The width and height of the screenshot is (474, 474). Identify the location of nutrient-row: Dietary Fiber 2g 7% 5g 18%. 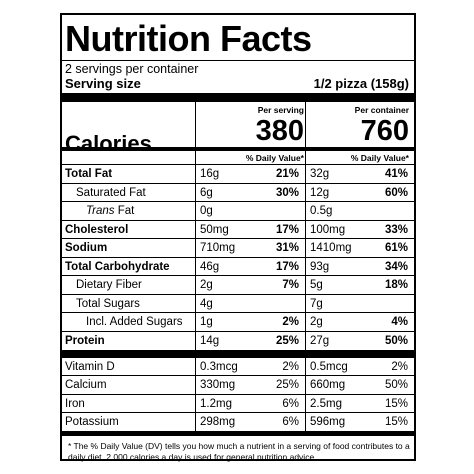
(238, 285).